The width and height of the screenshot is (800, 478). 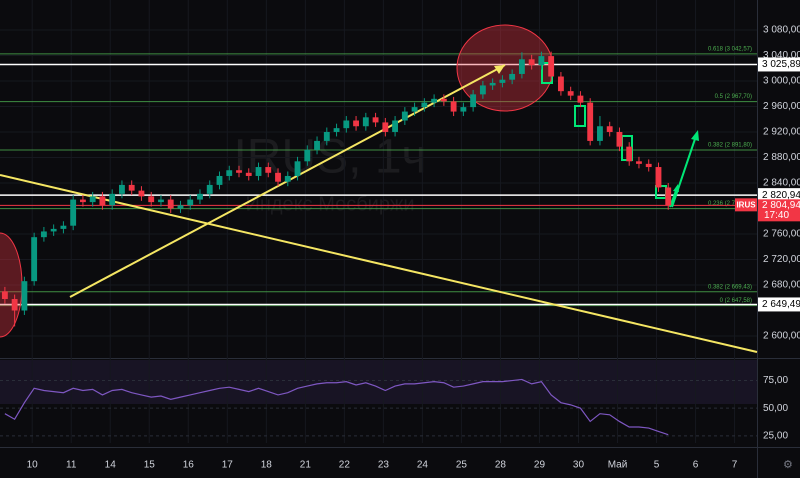 I want to click on x-tick-label: 14, so click(x=111, y=465).